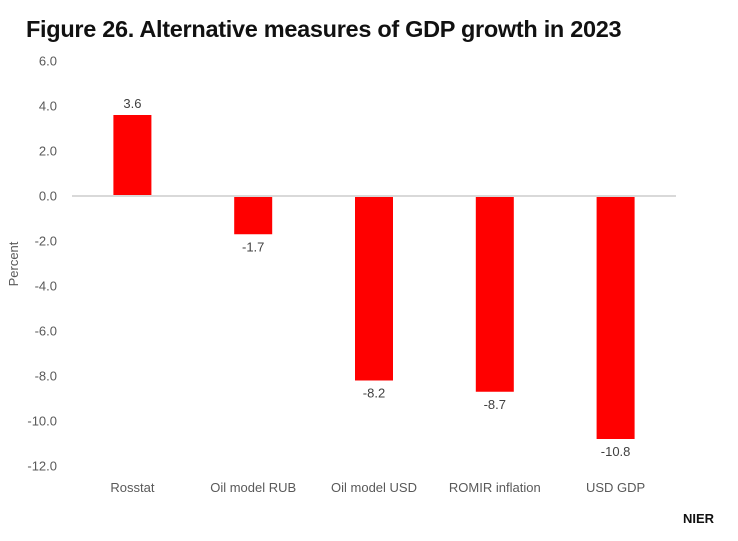  I want to click on y-tick-label: -2.0, so click(46, 241).